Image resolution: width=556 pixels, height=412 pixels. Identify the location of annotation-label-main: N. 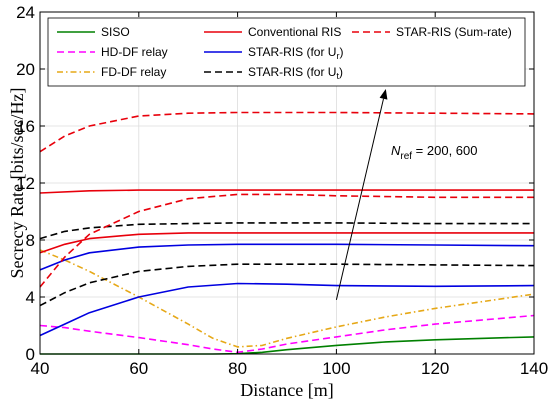
(396, 150).